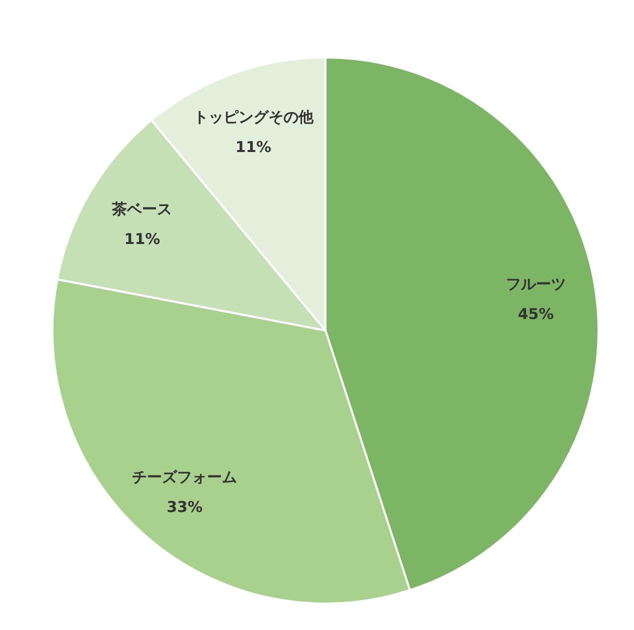 The height and width of the screenshot is (630, 634). Describe the element at coordinates (185, 477) in the screenshot. I see `slice-label: チーズフォーム` at that location.